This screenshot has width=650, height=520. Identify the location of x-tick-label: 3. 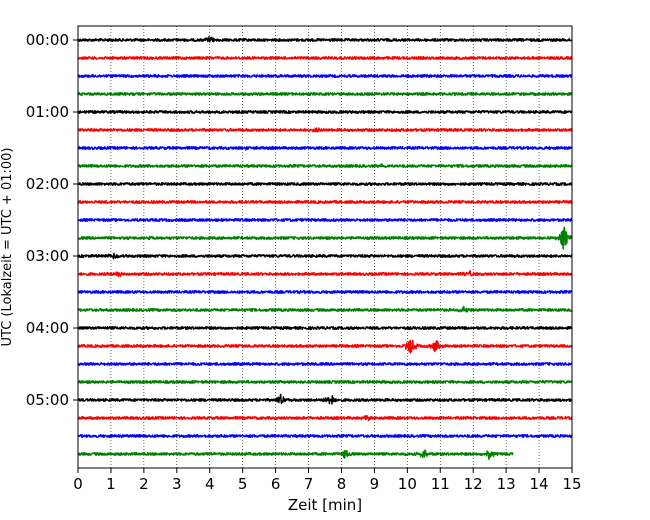
(177, 484).